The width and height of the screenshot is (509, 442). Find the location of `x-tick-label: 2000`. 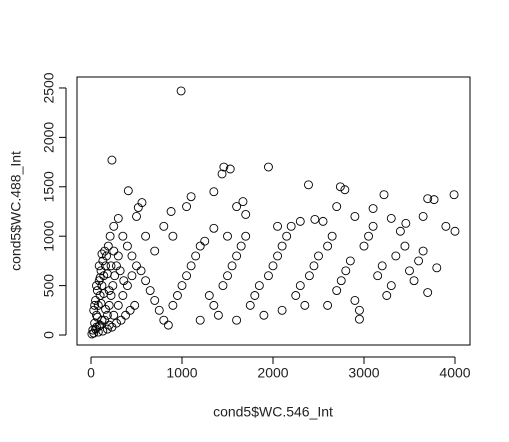

x-tick-label: 2000 is located at coordinates (272, 373).